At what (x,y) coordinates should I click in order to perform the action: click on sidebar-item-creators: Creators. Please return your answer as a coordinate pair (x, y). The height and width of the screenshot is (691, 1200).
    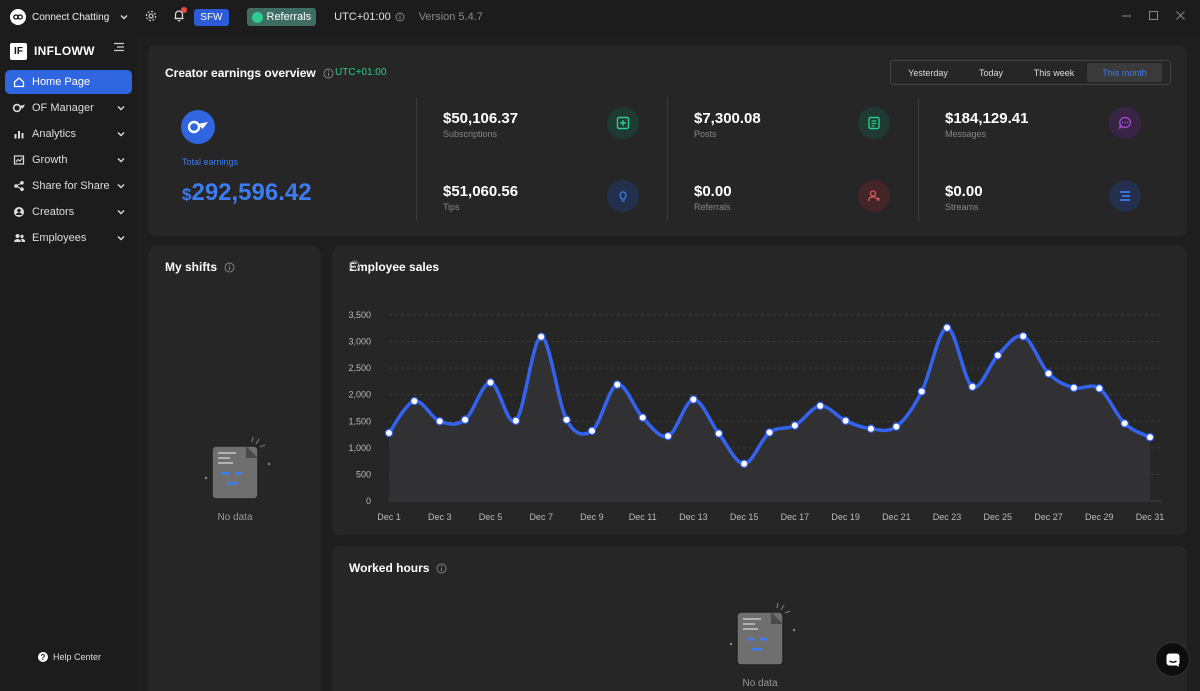
    Looking at the image, I should click on (68, 212).